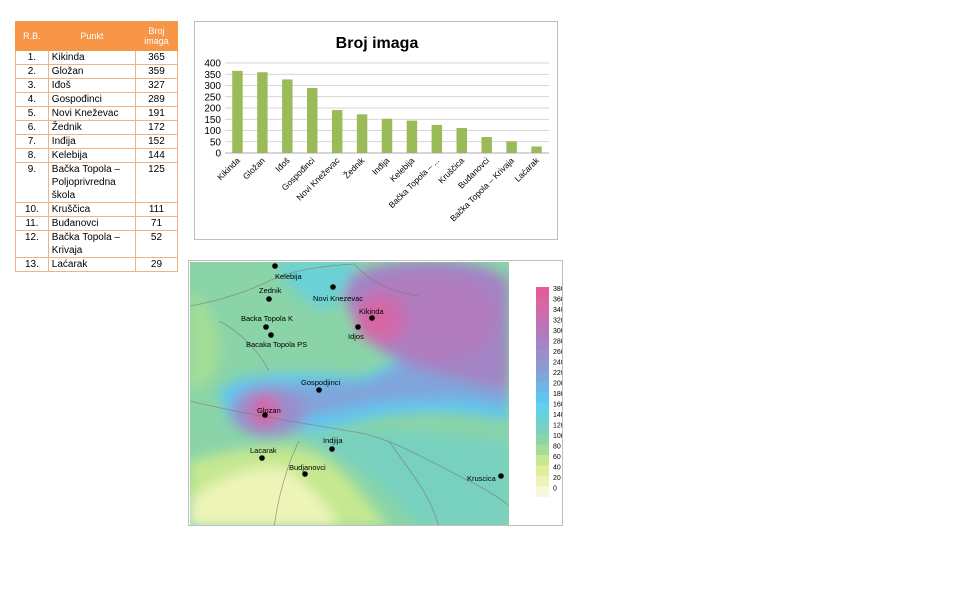 Image resolution: width=969 pixels, height=609 pixels. Describe the element at coordinates (557, 468) in the screenshot. I see `colorbar-tick-label: 40` at that location.